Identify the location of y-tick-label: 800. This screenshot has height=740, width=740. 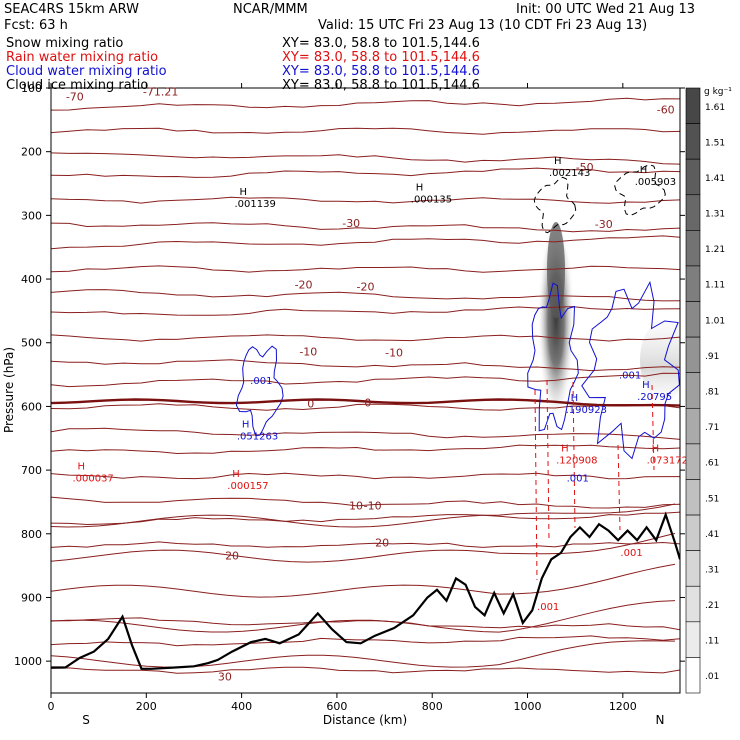
(31, 534).